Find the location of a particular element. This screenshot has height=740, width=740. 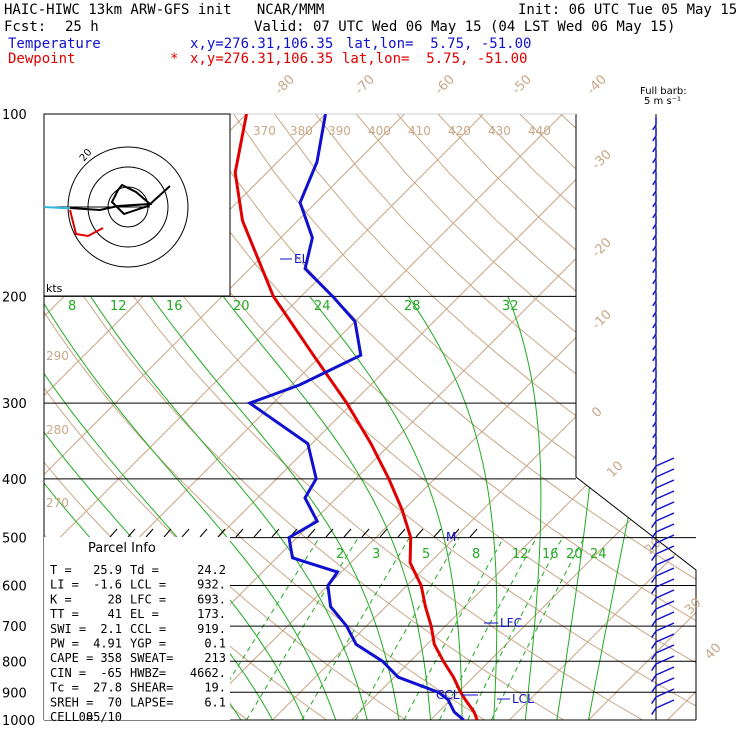

parcel-info-cell: 173. is located at coordinates (211, 614).